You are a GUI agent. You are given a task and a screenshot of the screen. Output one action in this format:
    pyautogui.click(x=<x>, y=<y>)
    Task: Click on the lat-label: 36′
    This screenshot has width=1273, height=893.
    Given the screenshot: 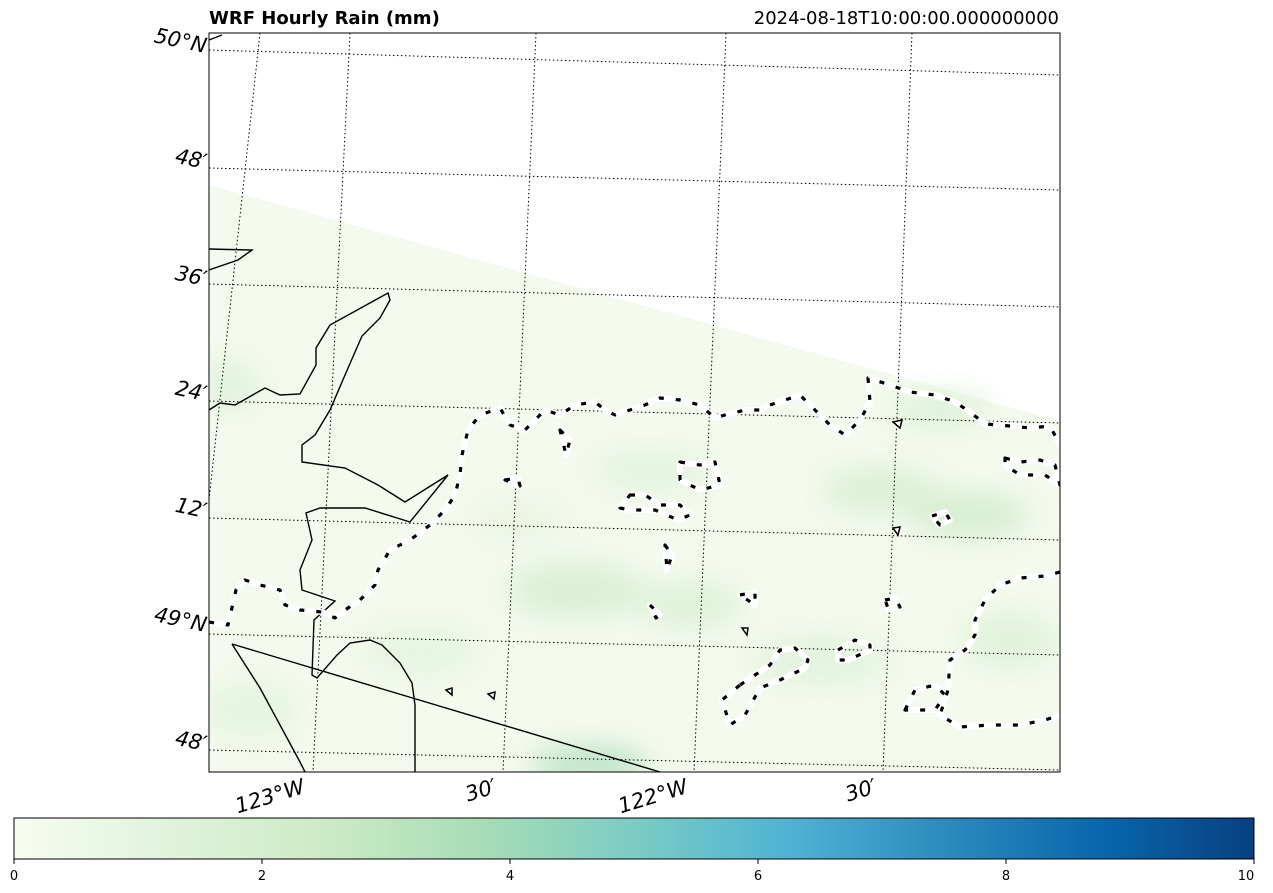 What is the action you would take?
    pyautogui.click(x=191, y=276)
    